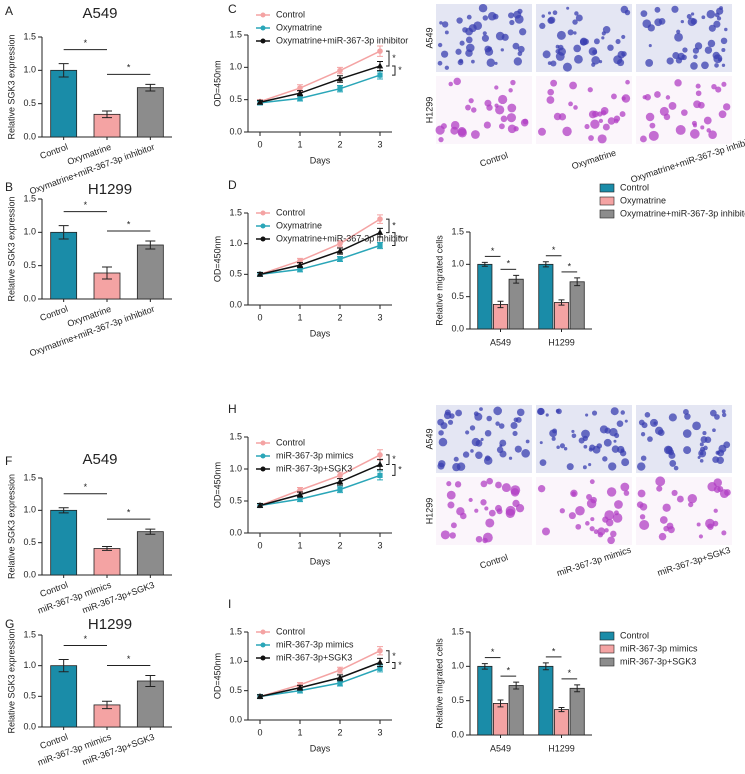 This screenshot has height=774, width=745. What do you see at coordinates (429, 37) in the screenshot?
I see `row-label: A549` at bounding box center [429, 37].